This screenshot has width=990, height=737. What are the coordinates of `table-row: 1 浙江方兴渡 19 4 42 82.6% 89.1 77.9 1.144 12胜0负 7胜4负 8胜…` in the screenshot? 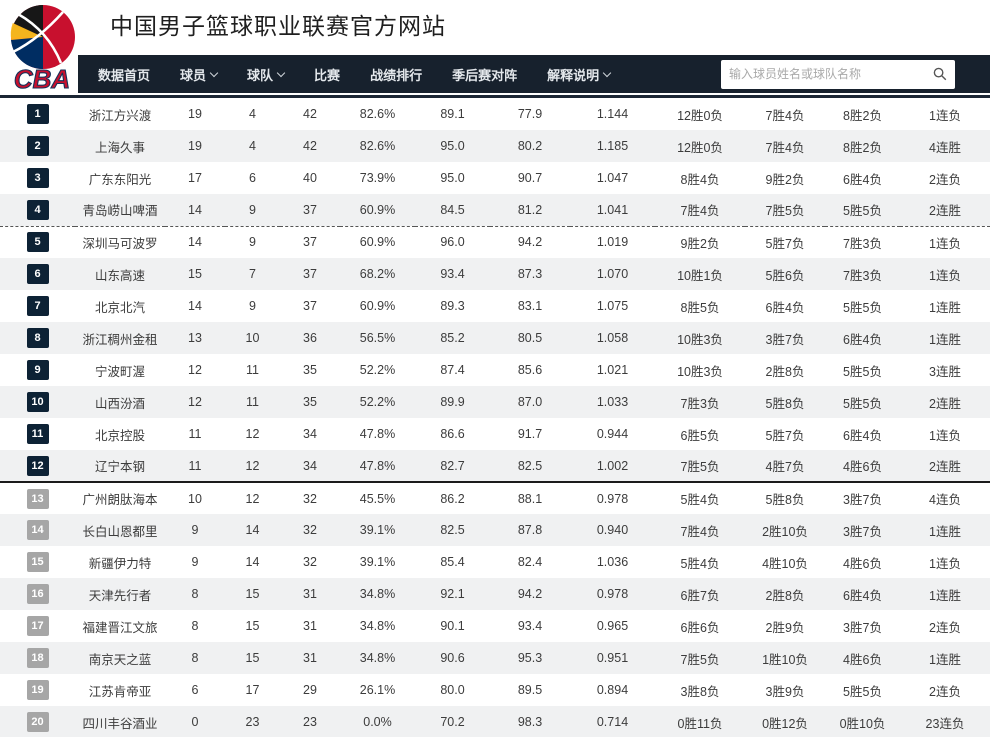 It's located at (495, 114).